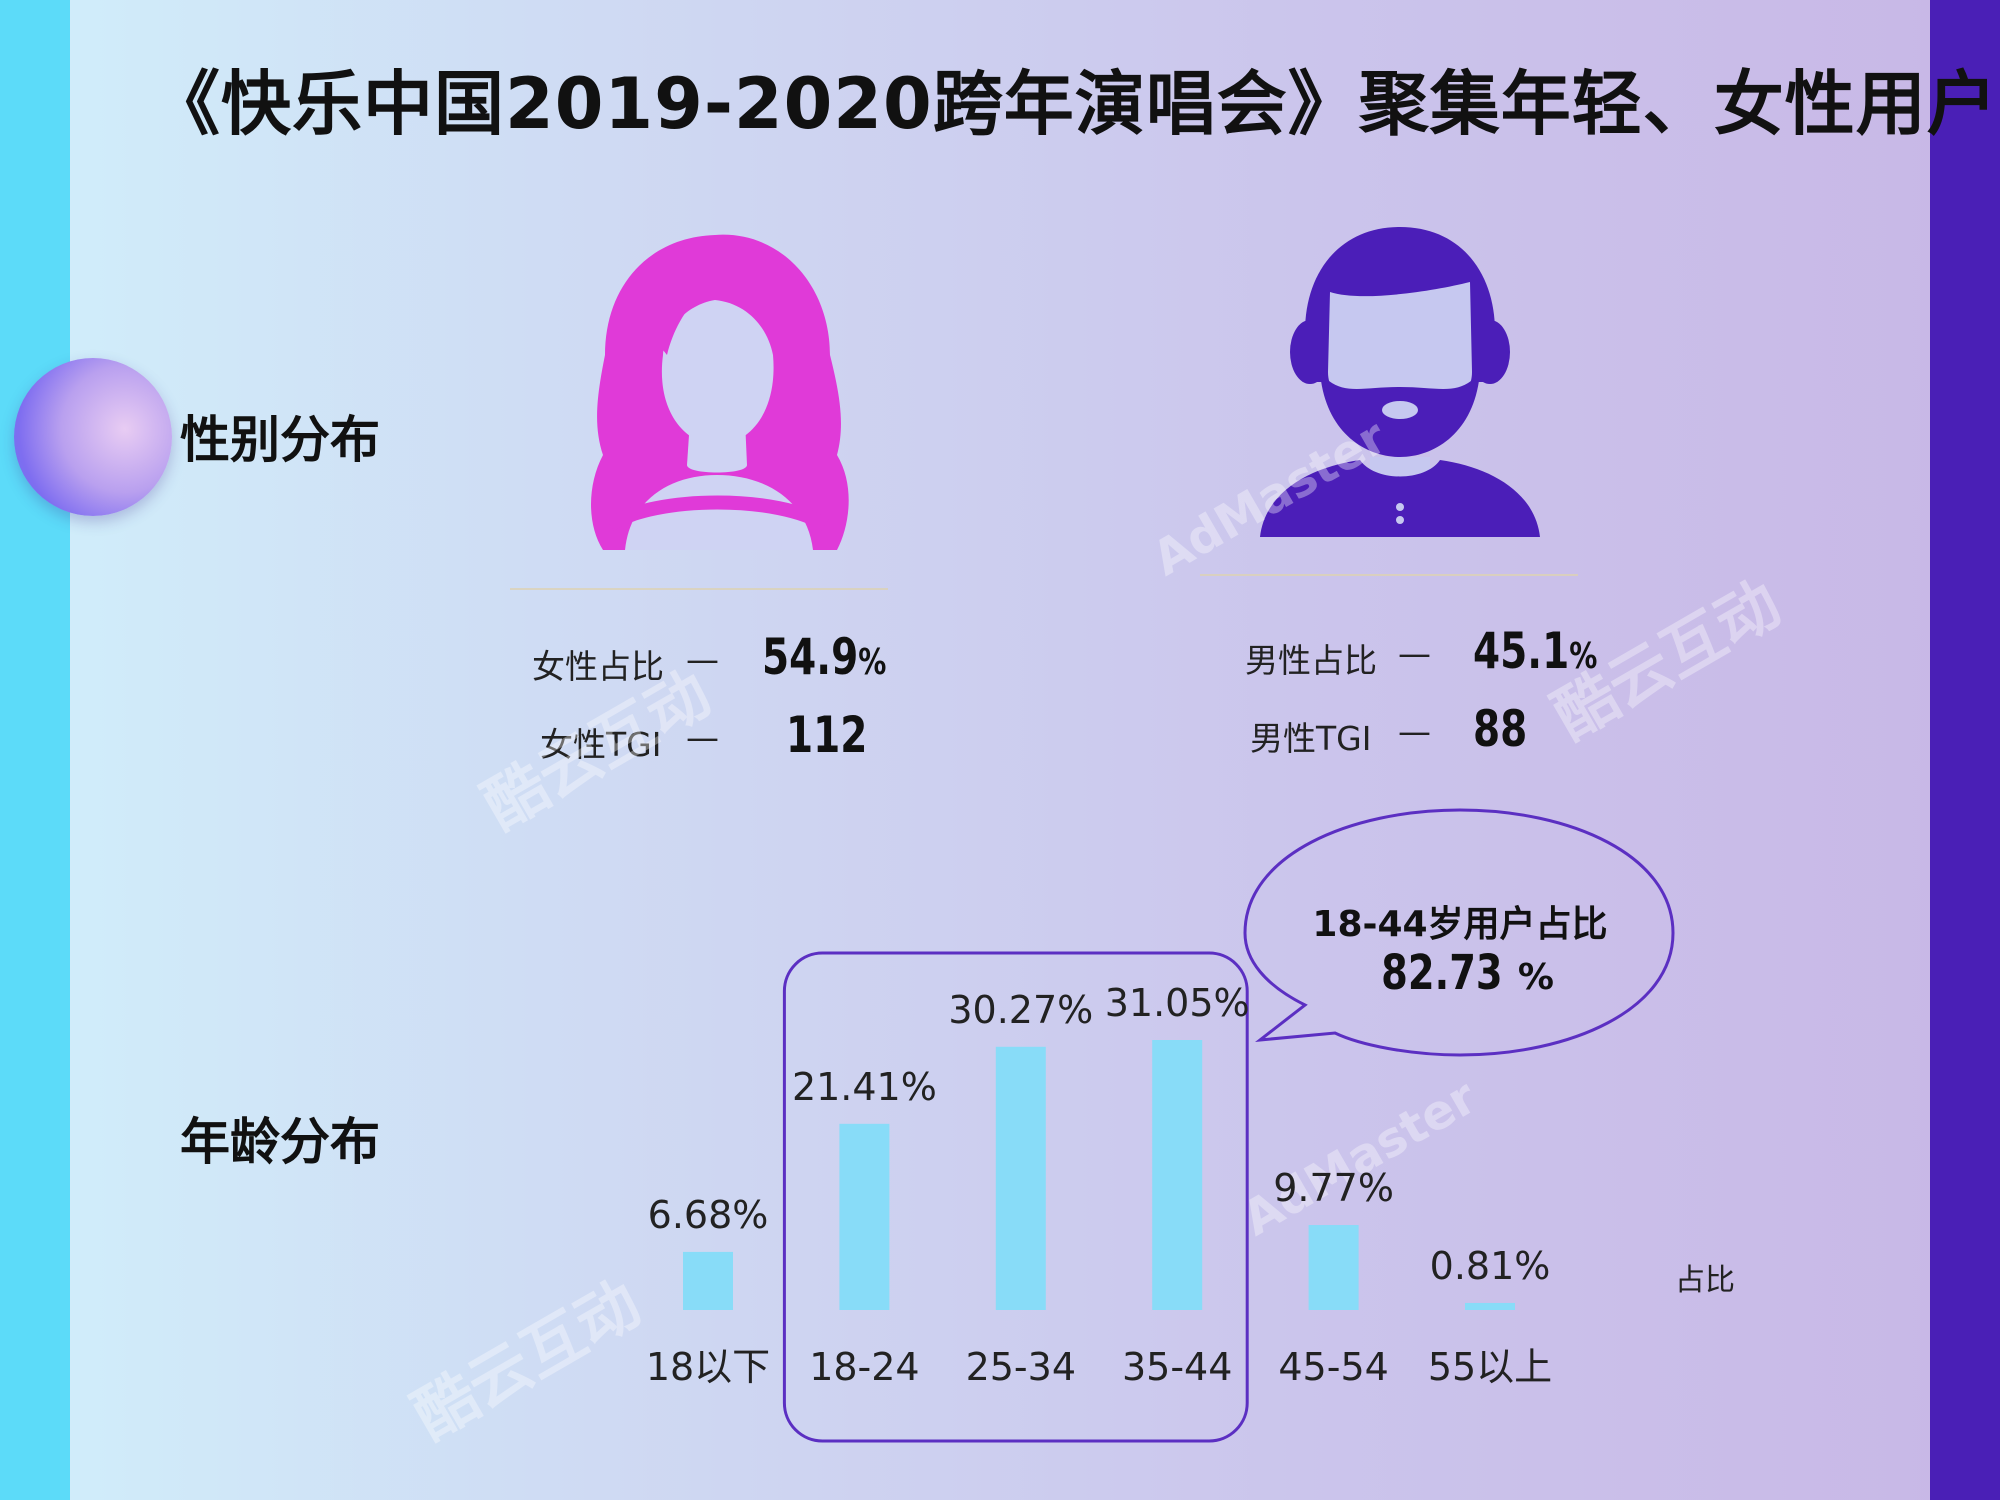 The height and width of the screenshot is (1500, 2000). I want to click on male-user-icon, so click(1400, 382).